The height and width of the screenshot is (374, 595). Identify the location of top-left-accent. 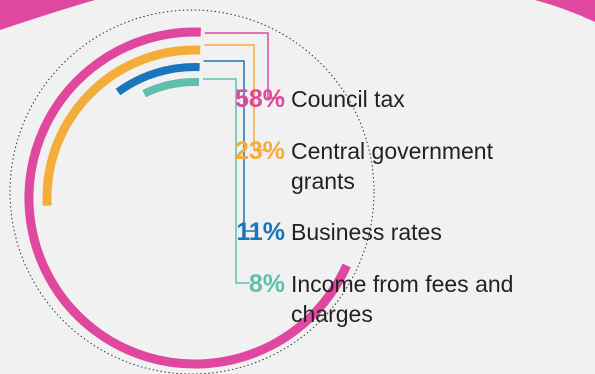
(47, 15).